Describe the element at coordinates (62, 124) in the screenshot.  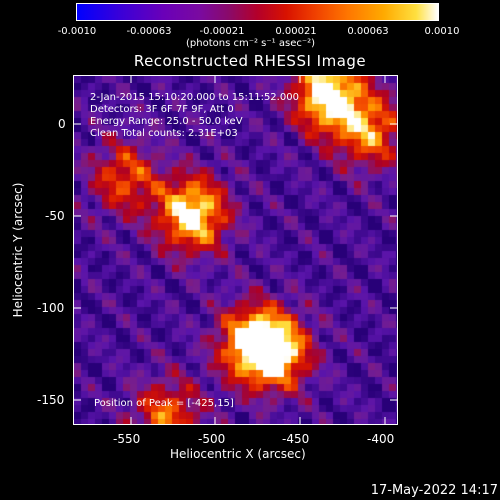
I see `y-tick-label: 0` at that location.